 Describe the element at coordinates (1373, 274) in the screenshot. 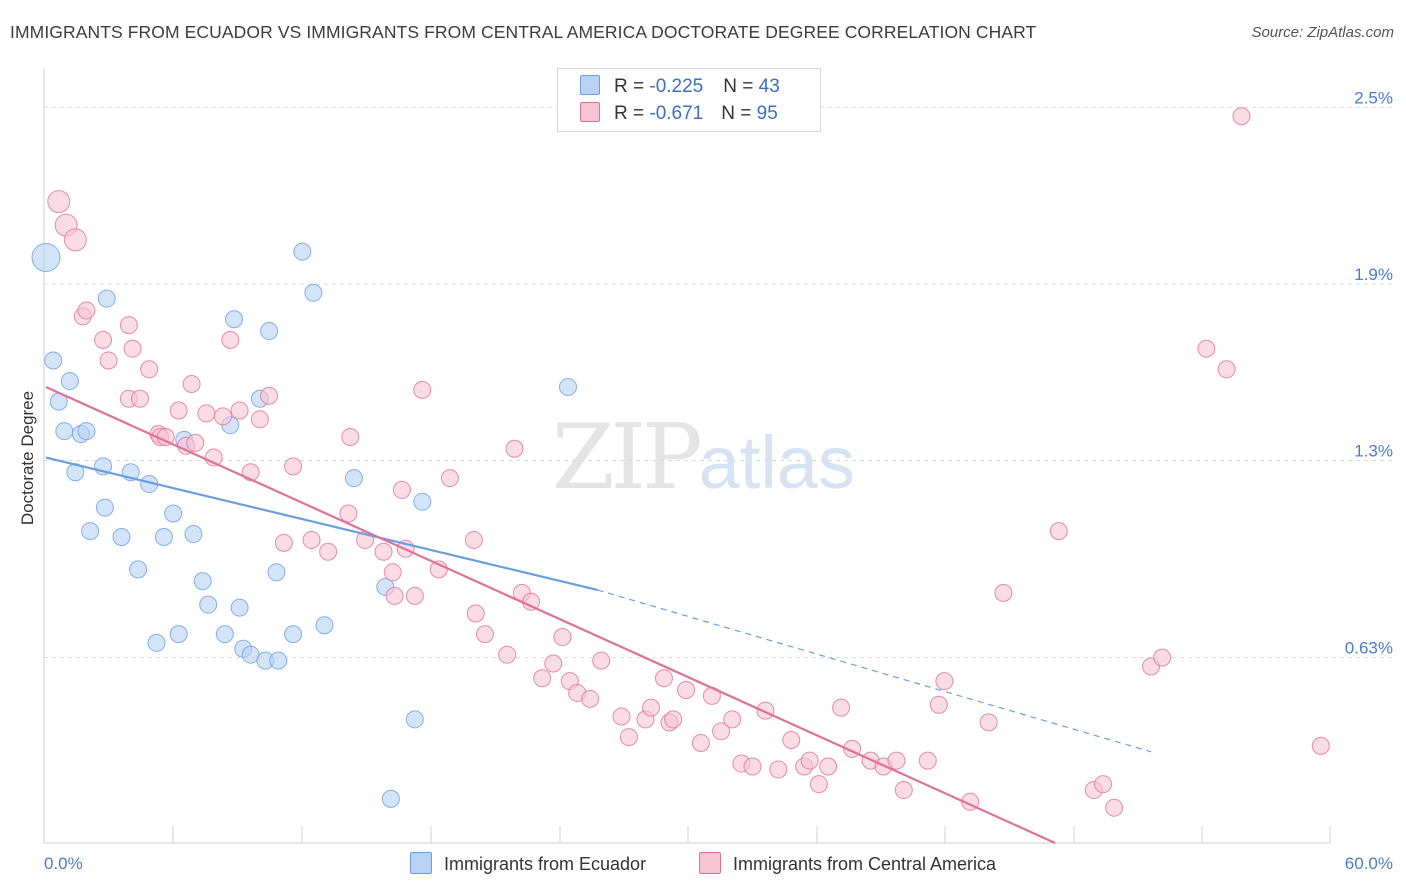

I see `y-tick-label: 1.9%` at that location.